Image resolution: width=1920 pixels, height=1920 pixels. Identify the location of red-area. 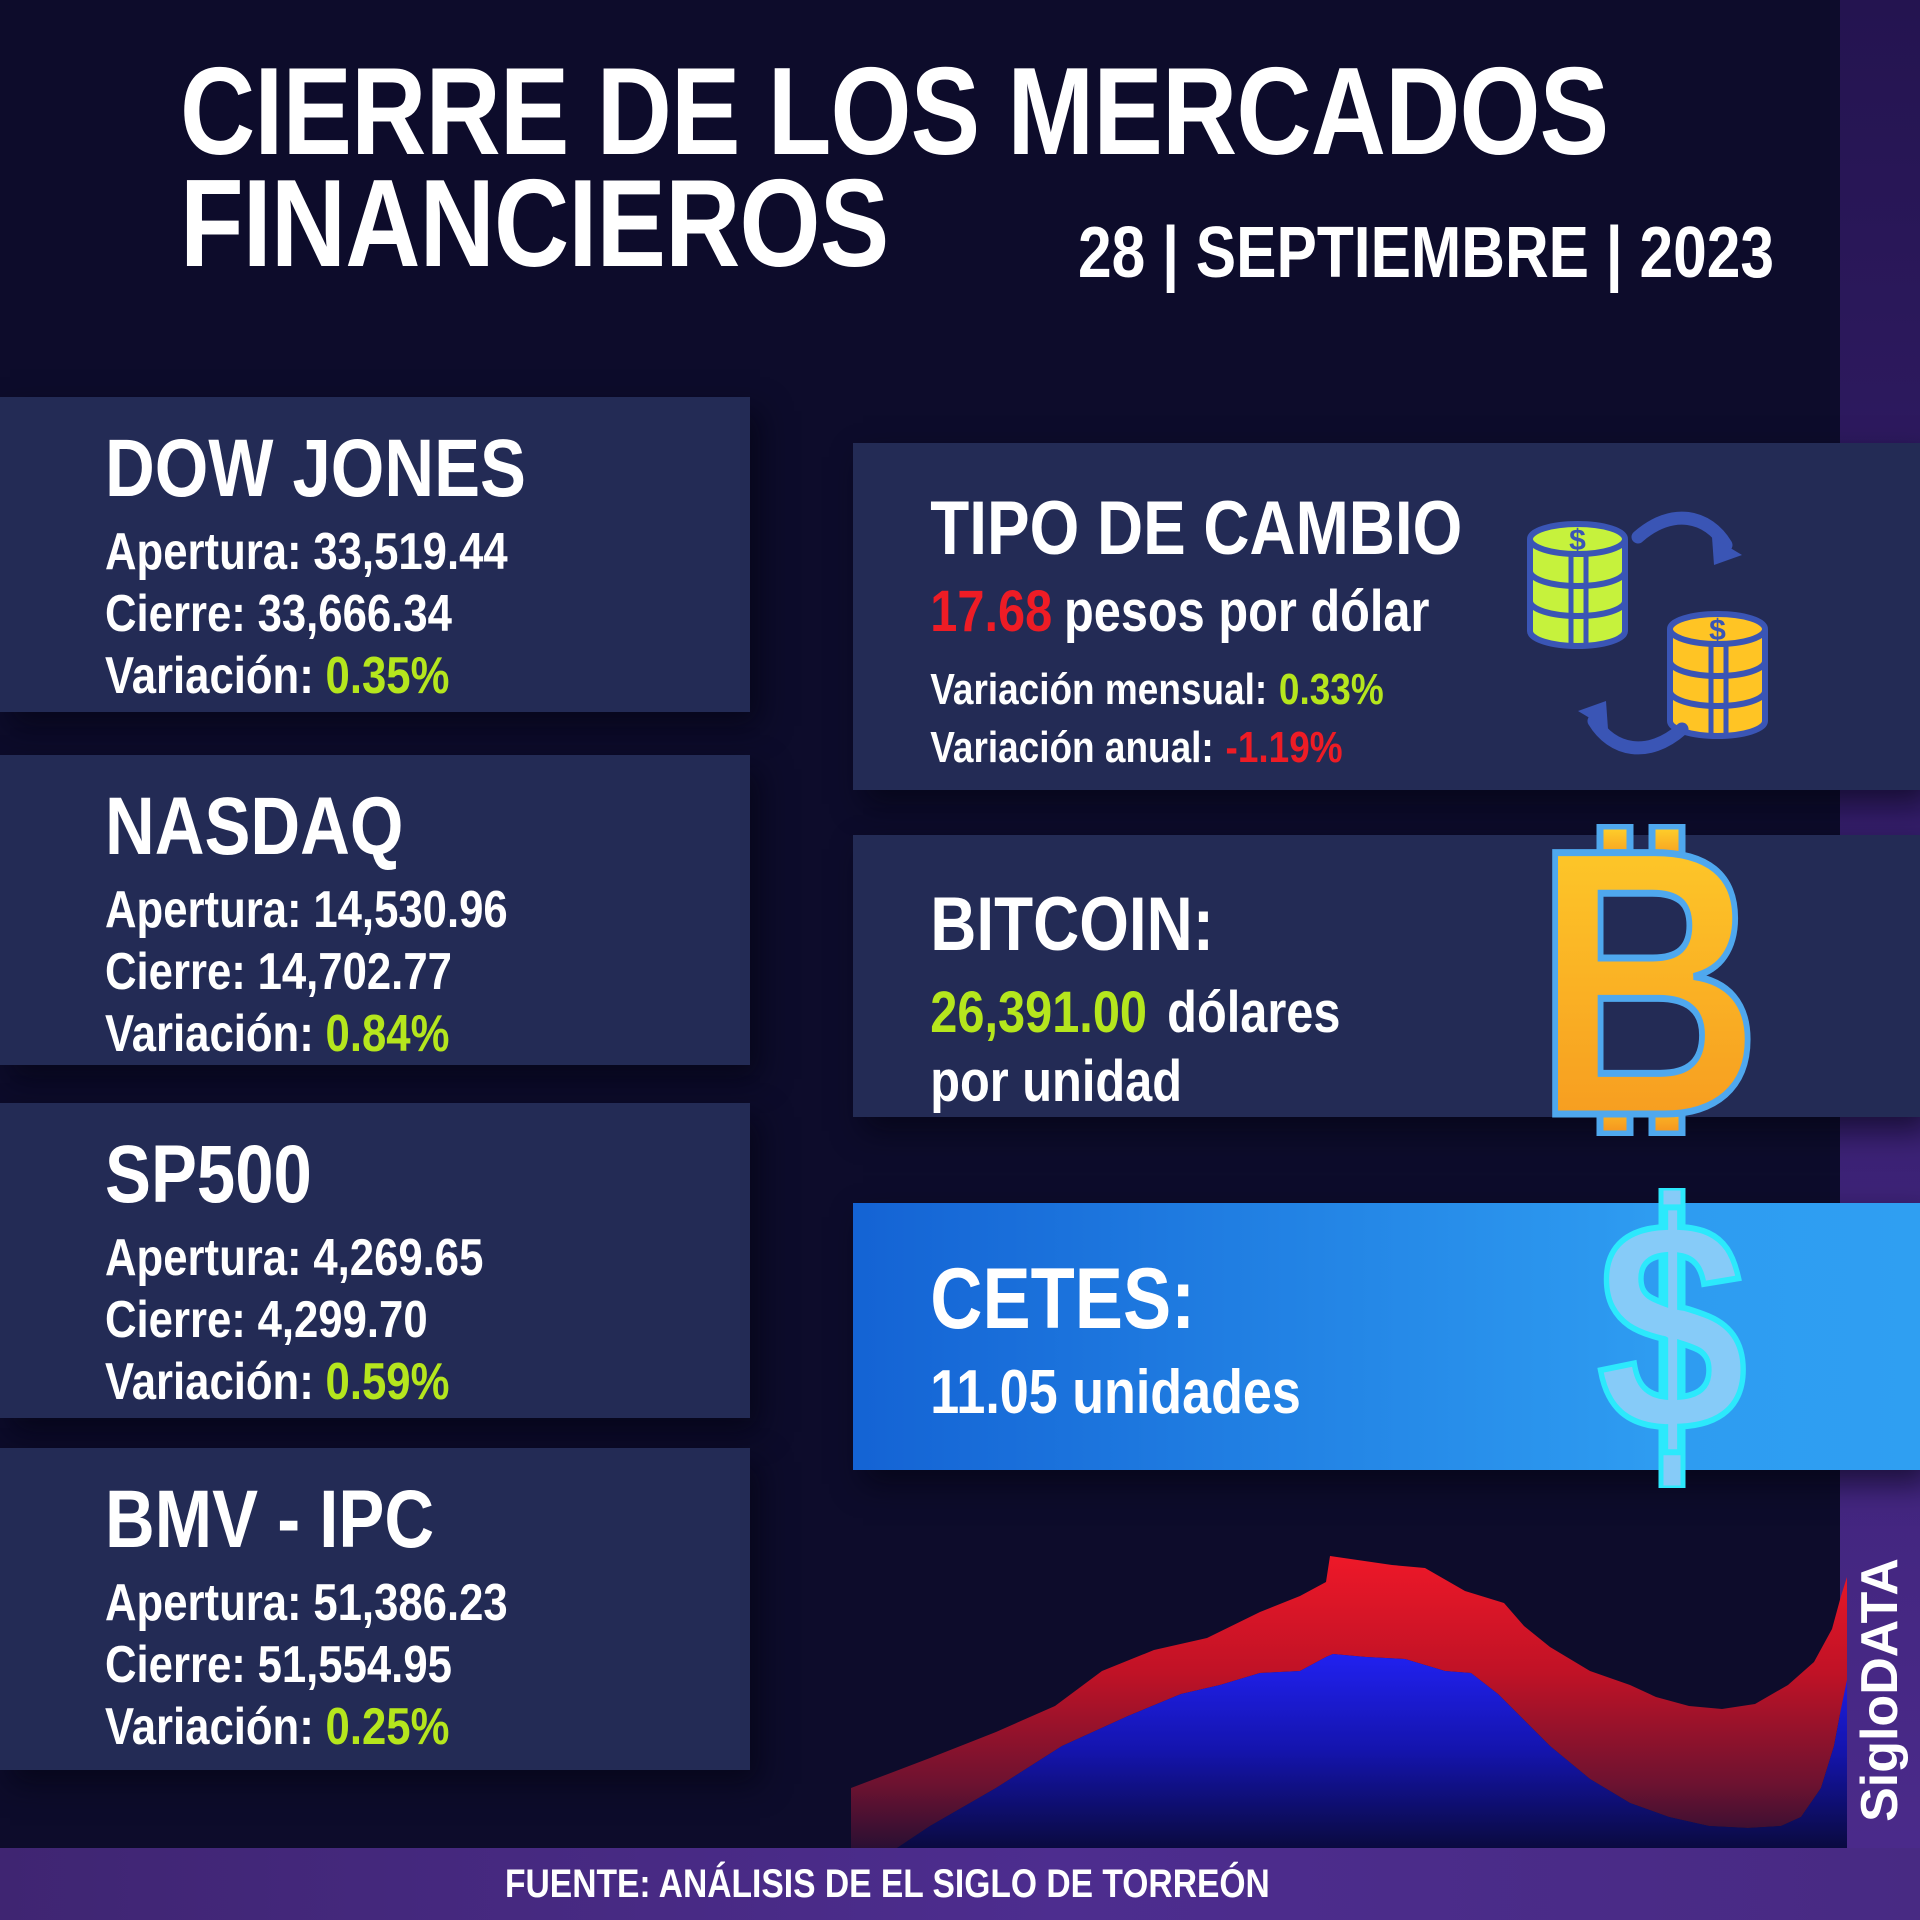
(1349, 1702).